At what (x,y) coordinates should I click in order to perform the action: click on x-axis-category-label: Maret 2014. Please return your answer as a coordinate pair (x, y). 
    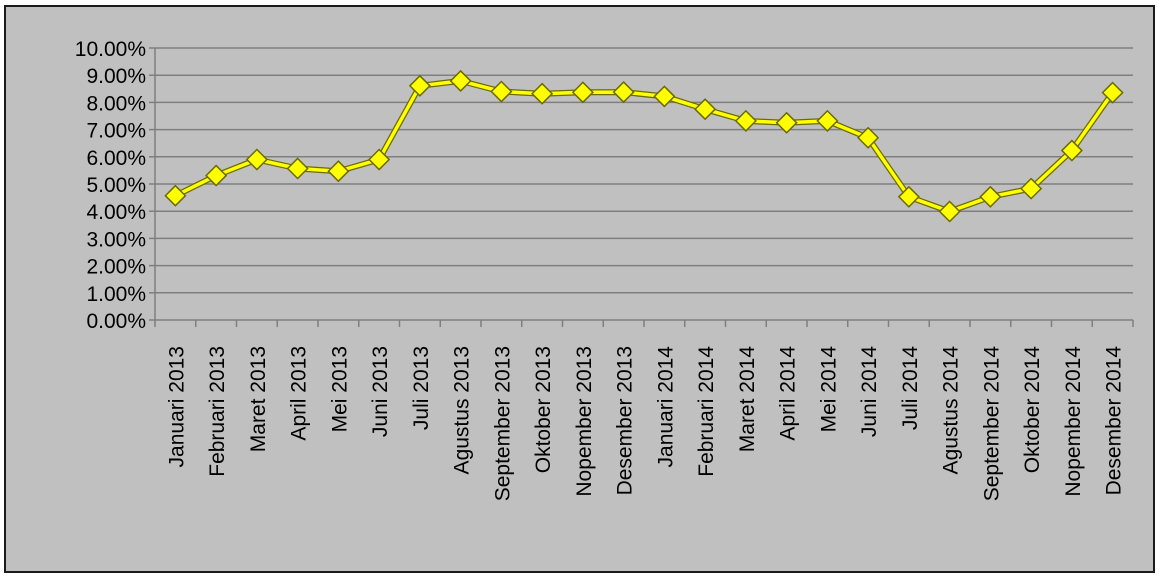
    Looking at the image, I should click on (747, 399).